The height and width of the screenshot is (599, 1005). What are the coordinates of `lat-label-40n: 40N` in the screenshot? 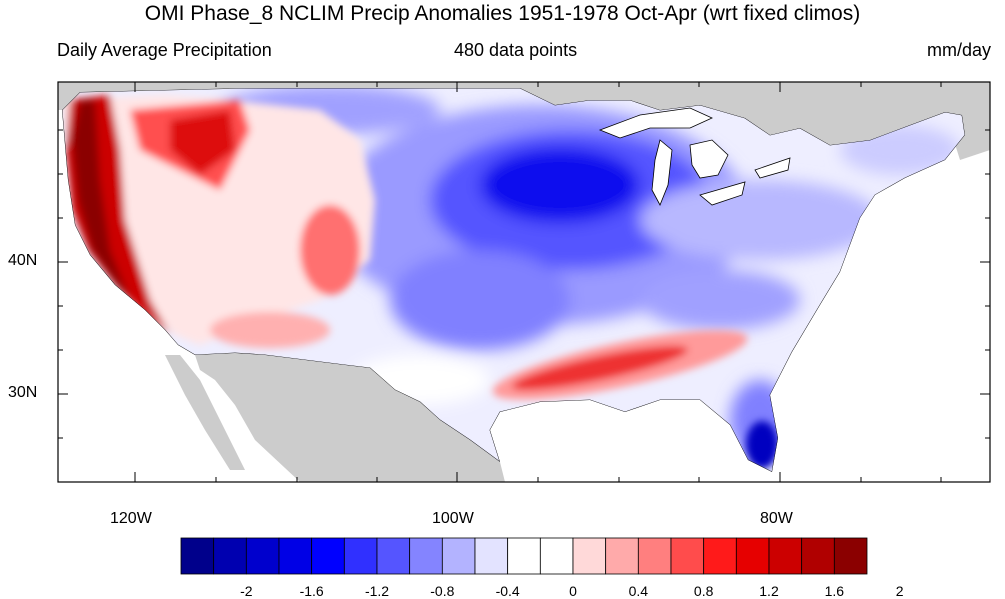 It's located at (23, 260).